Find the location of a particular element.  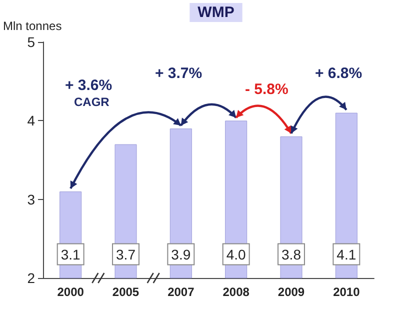

x-tick-label: 2000 is located at coordinates (70, 292).